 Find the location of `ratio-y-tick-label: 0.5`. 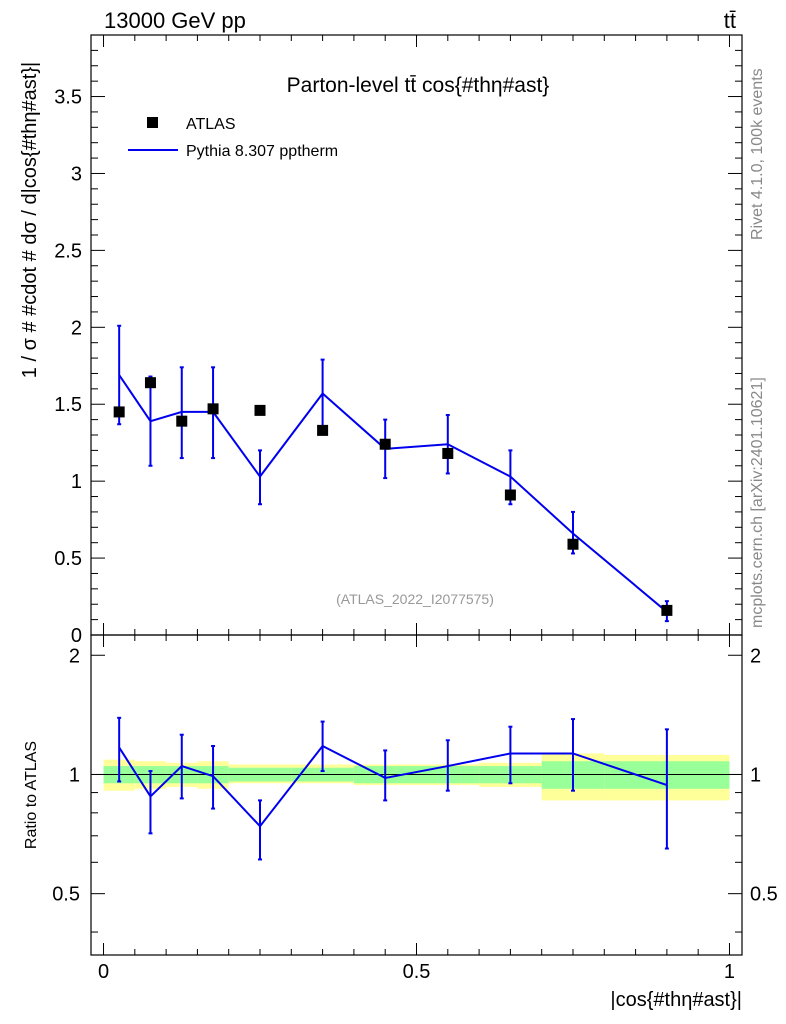

ratio-y-tick-label: 0.5 is located at coordinates (66, 895).